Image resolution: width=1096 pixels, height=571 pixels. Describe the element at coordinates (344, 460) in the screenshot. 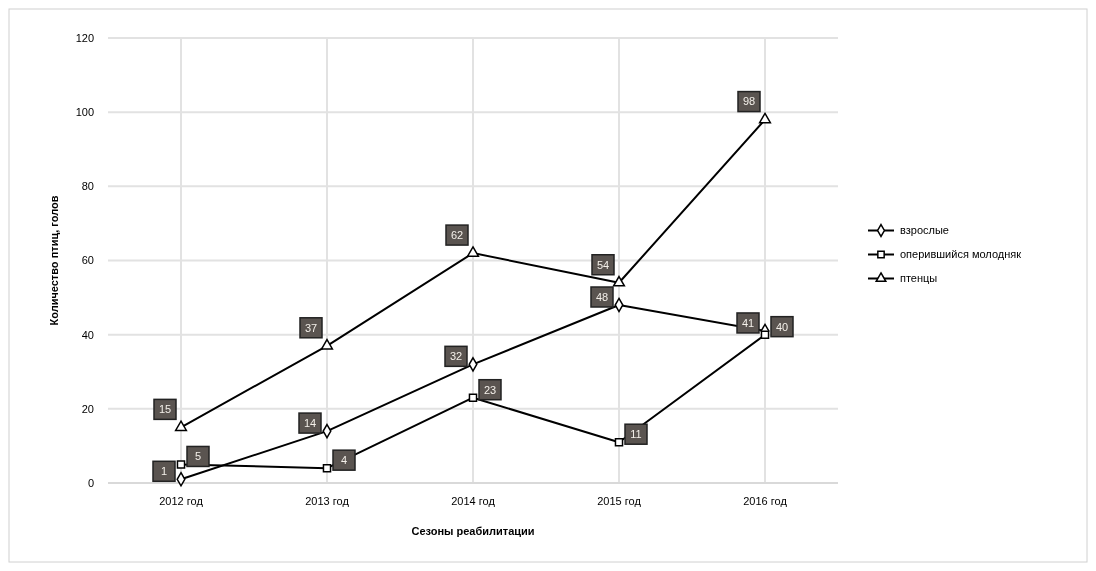

I see `data-label: 4` at that location.